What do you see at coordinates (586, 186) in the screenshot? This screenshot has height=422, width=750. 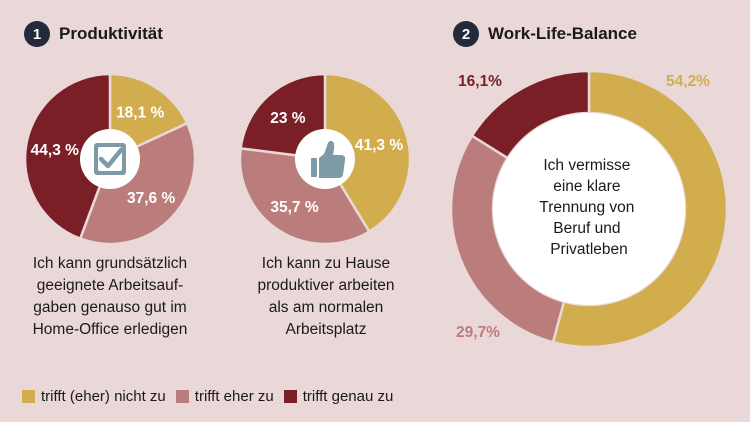 I see `donut-center-line: eine klare` at bounding box center [586, 186].